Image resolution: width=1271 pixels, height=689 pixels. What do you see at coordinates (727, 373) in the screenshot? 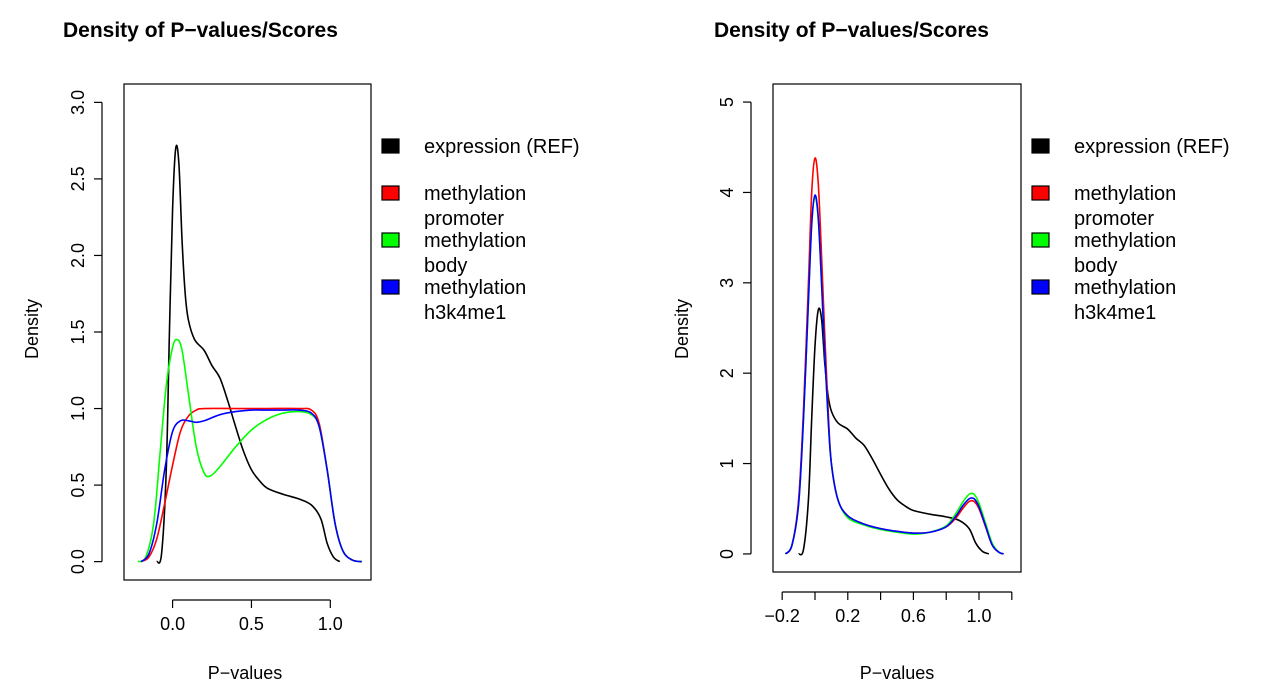
I see `y-tick-label: 2` at bounding box center [727, 373].